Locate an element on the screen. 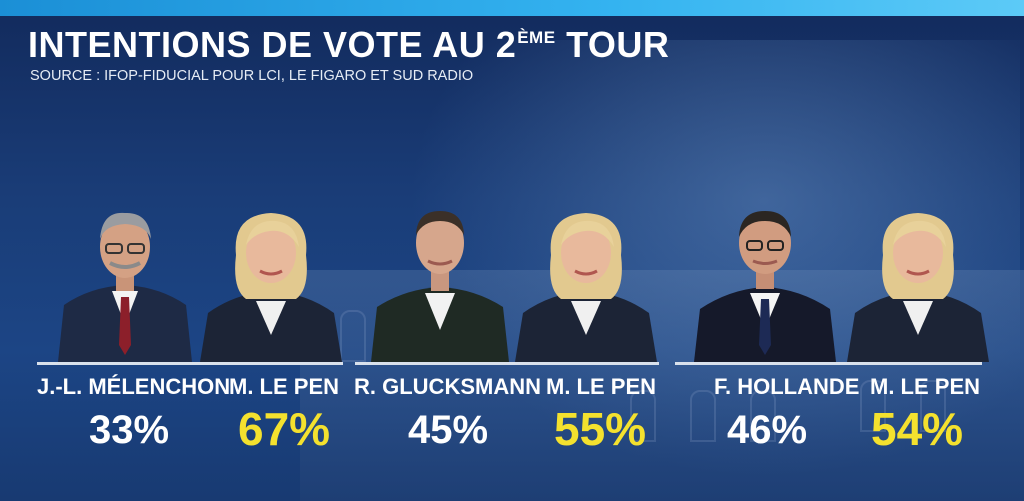 This screenshot has height=501, width=1024. top-accent-bar is located at coordinates (512, 8).